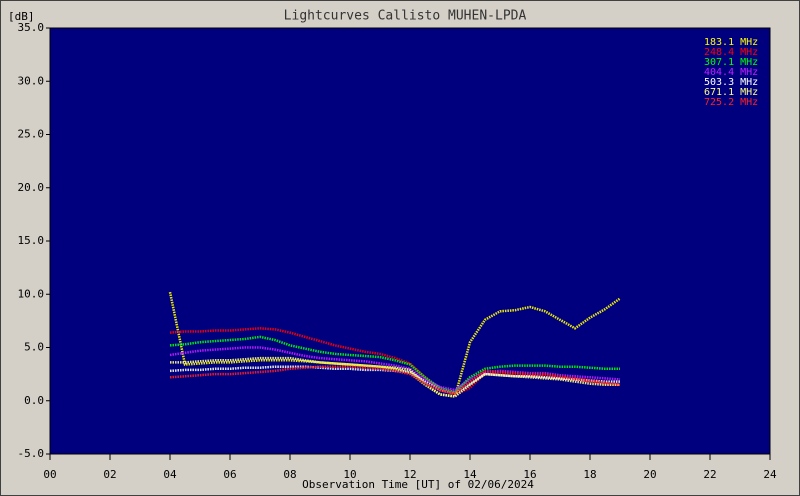 The width and height of the screenshot is (800, 496). Describe the element at coordinates (589, 474) in the screenshot. I see `x-tick-label: 18` at that location.